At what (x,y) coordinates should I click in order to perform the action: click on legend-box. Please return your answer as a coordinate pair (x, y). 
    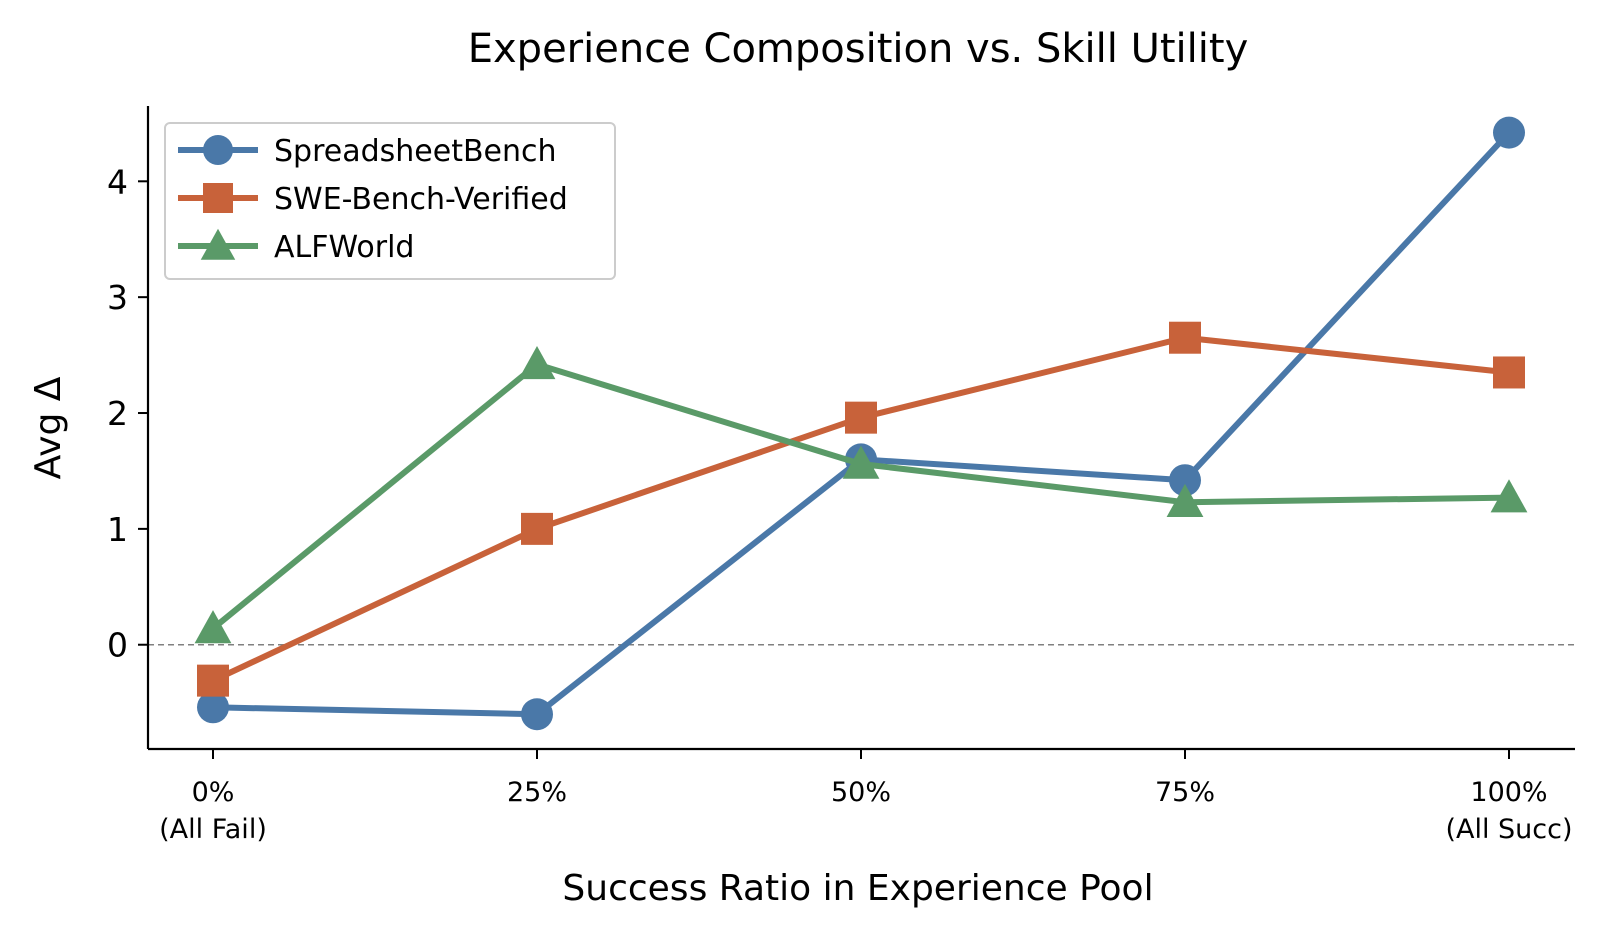
    Looking at the image, I should click on (390, 201).